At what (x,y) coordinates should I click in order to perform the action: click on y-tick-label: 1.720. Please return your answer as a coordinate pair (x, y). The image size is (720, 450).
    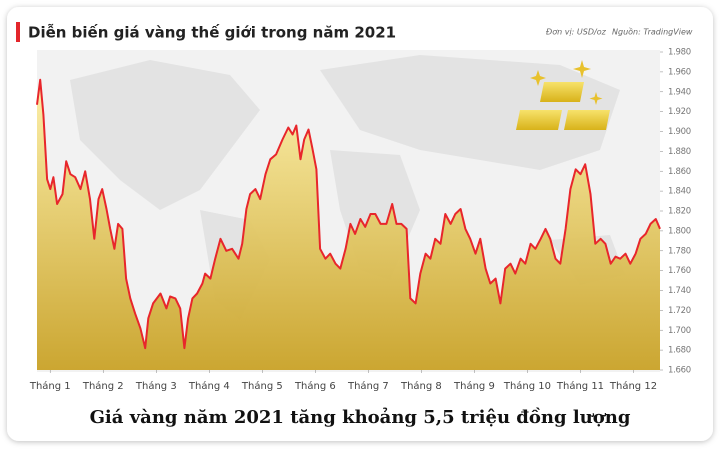
    Looking at the image, I should click on (679, 311).